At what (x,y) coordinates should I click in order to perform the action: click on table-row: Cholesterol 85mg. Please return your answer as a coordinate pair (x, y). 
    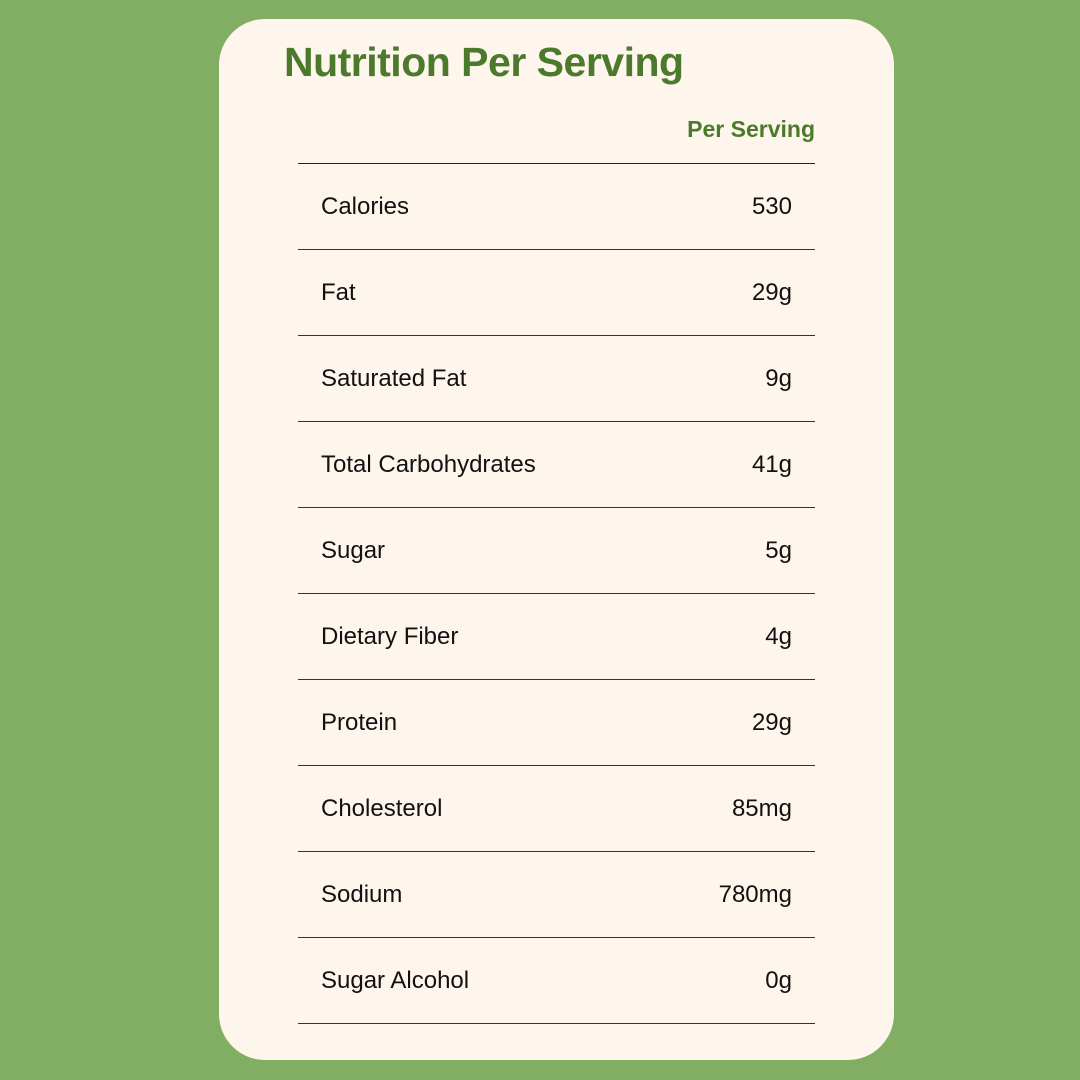
    Looking at the image, I should click on (556, 809).